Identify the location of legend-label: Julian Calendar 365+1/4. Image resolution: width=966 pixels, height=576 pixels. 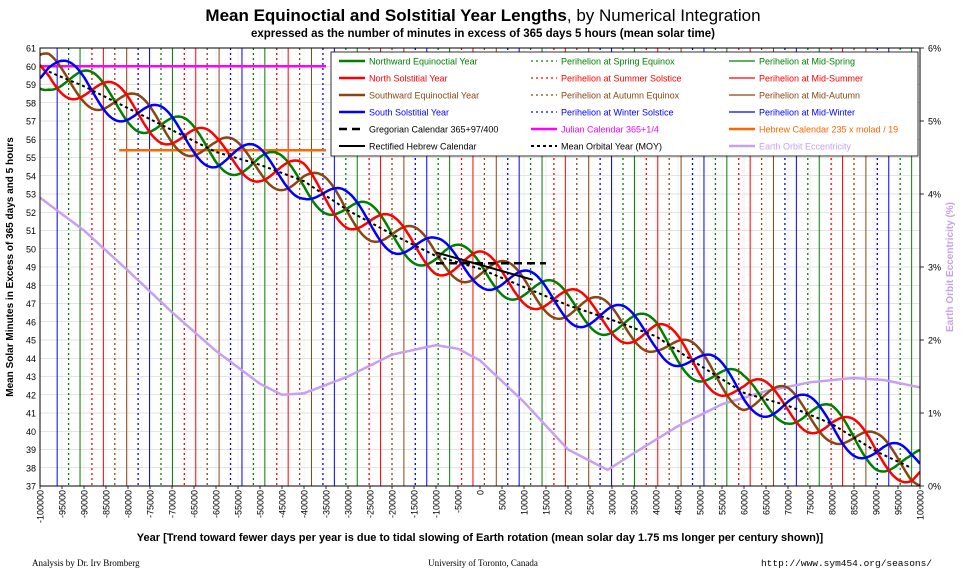
(610, 130).